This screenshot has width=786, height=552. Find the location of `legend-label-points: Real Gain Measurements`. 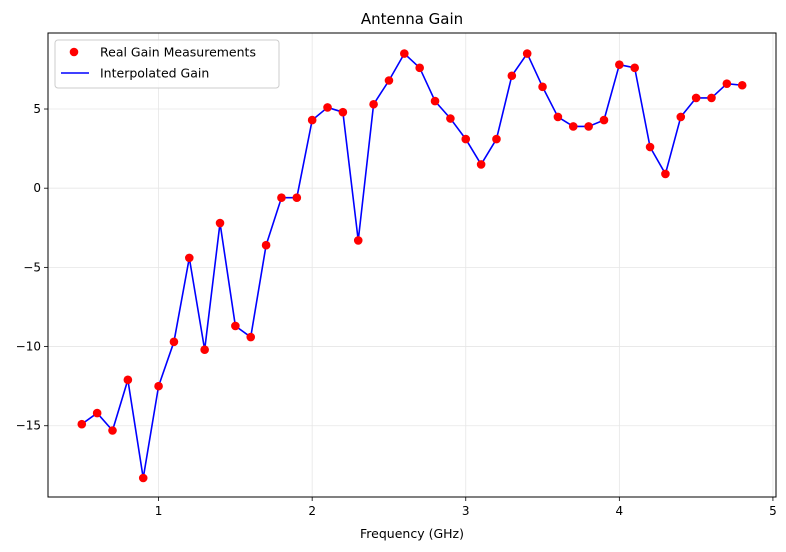

legend-label-points: Real Gain Measurements is located at coordinates (178, 52).